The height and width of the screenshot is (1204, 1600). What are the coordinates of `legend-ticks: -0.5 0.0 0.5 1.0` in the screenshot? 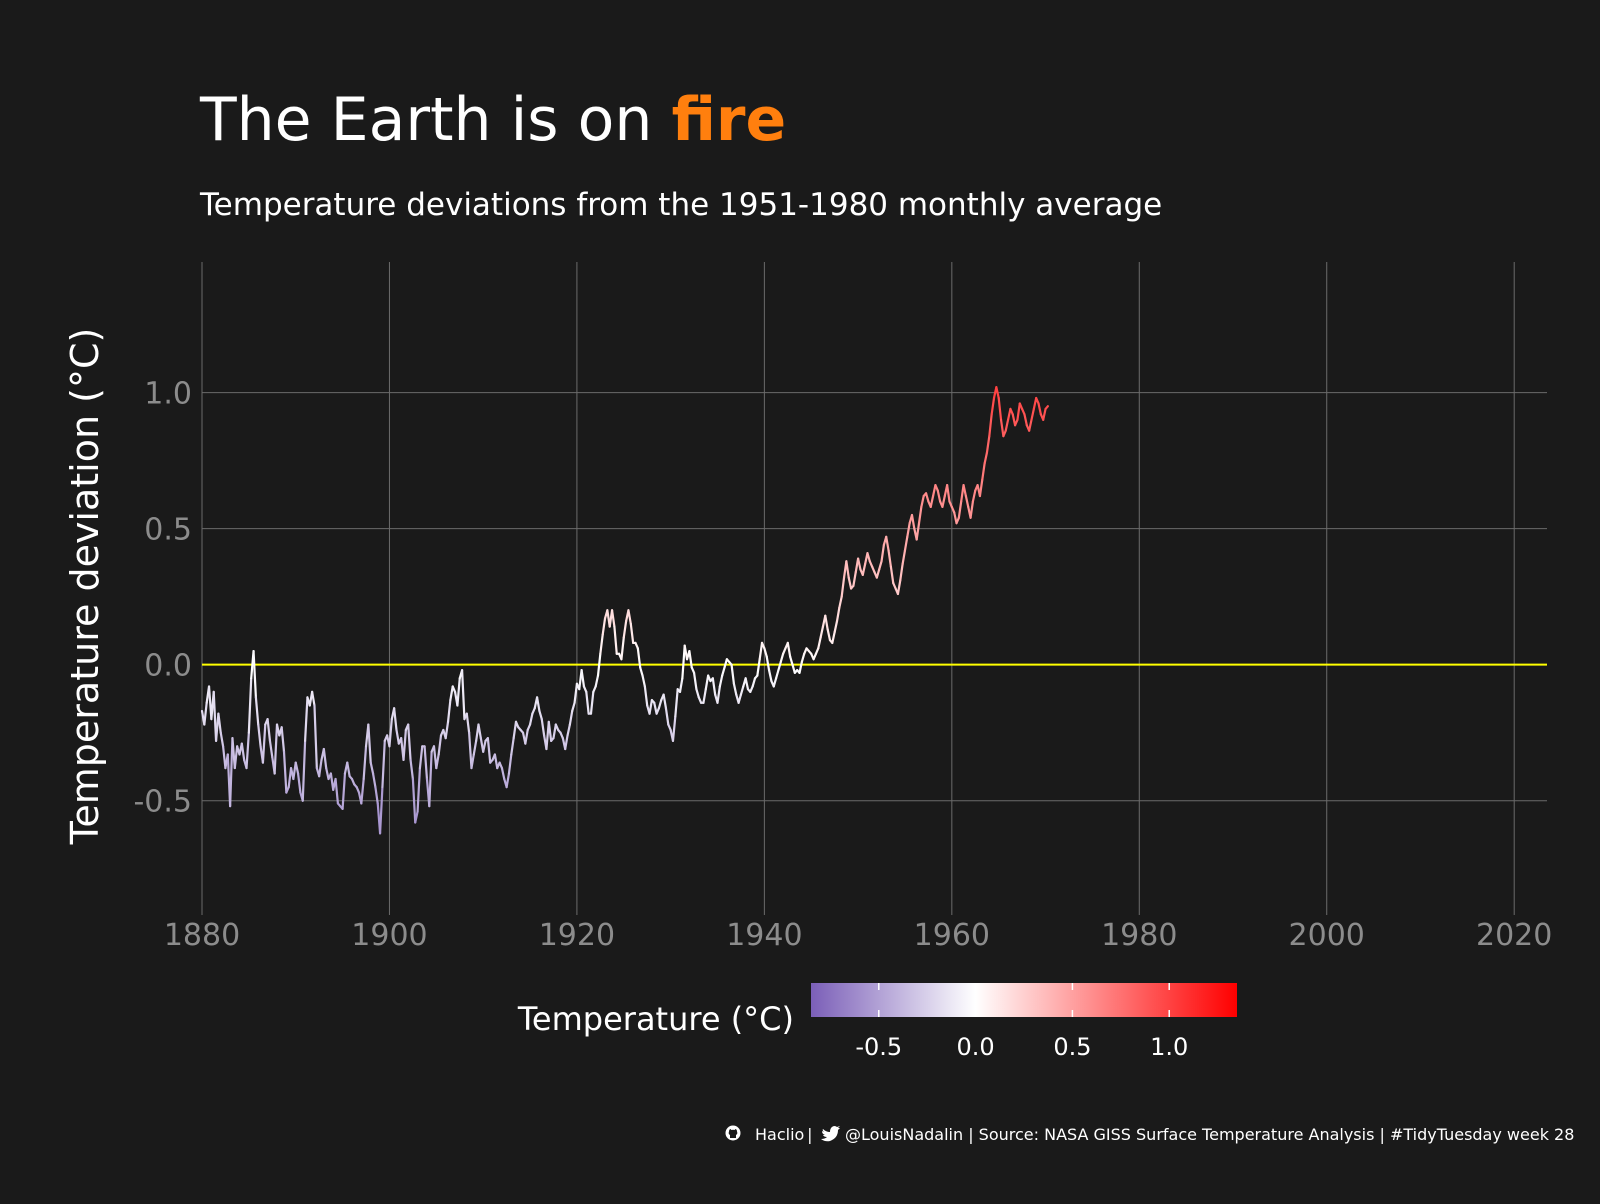 It's located at (1021, 1022).